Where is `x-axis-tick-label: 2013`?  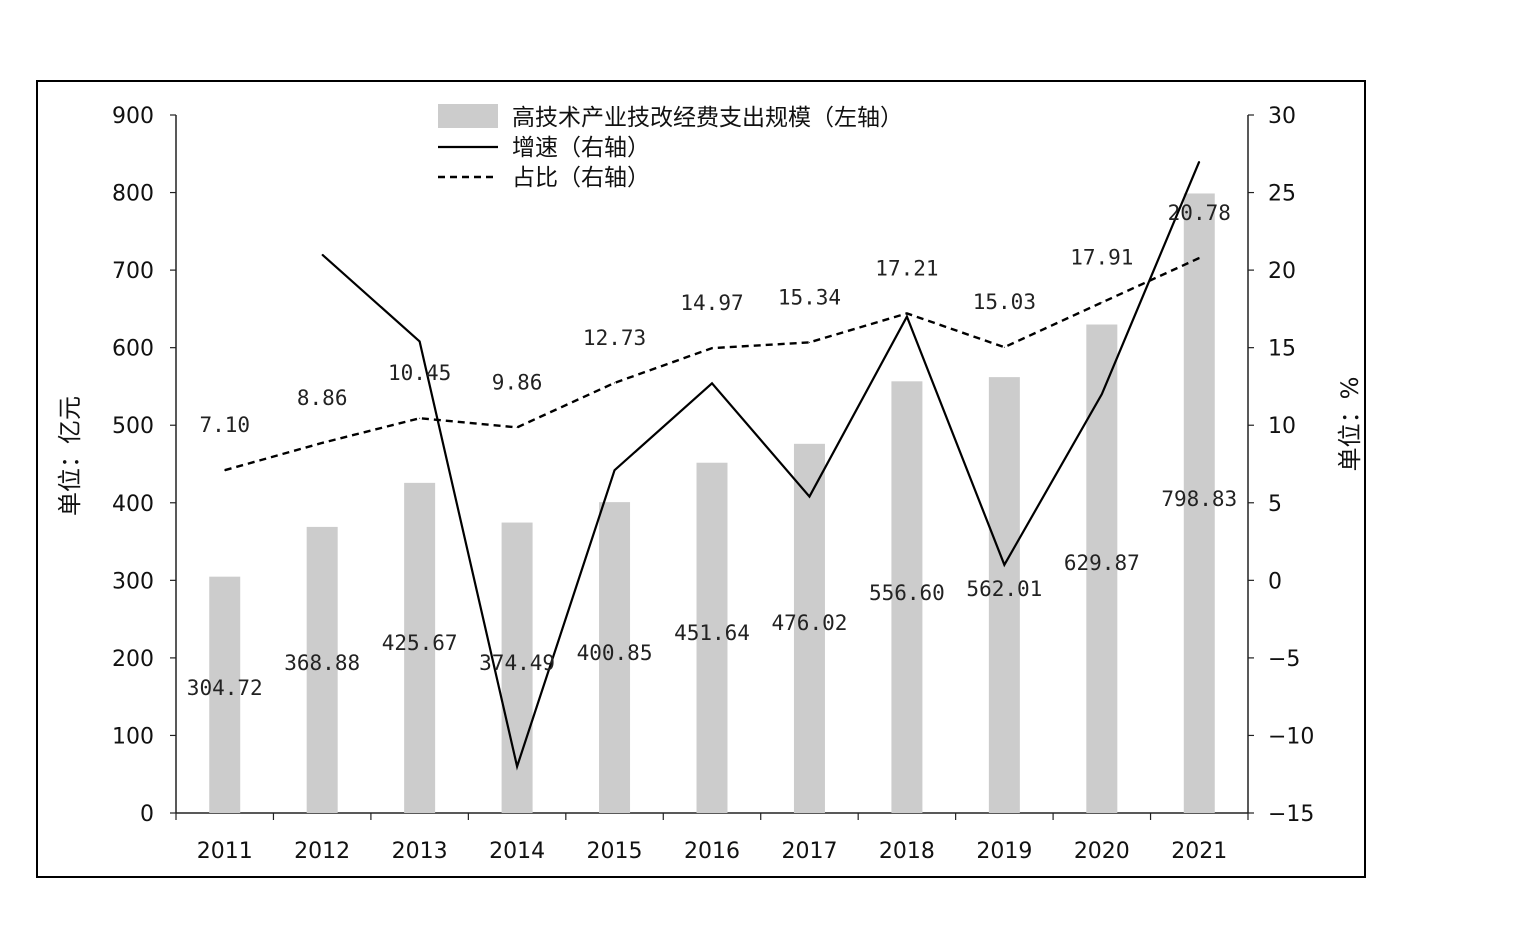 x-axis-tick-label: 2013 is located at coordinates (420, 851).